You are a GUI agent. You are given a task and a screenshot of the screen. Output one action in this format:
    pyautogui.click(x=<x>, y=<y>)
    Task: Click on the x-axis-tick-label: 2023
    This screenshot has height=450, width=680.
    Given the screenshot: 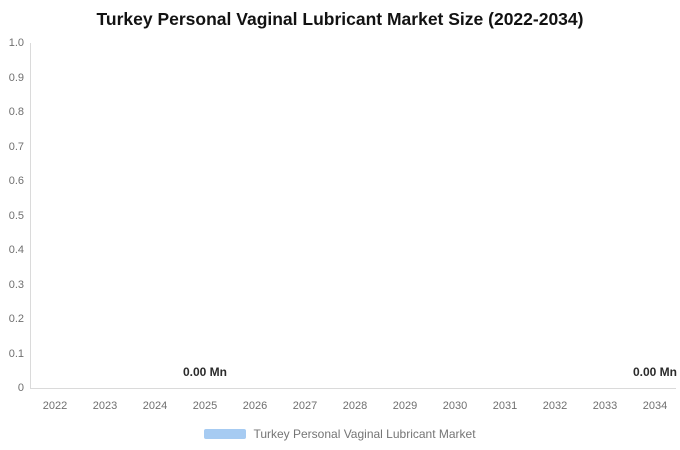 What is the action you would take?
    pyautogui.click(x=105, y=406)
    